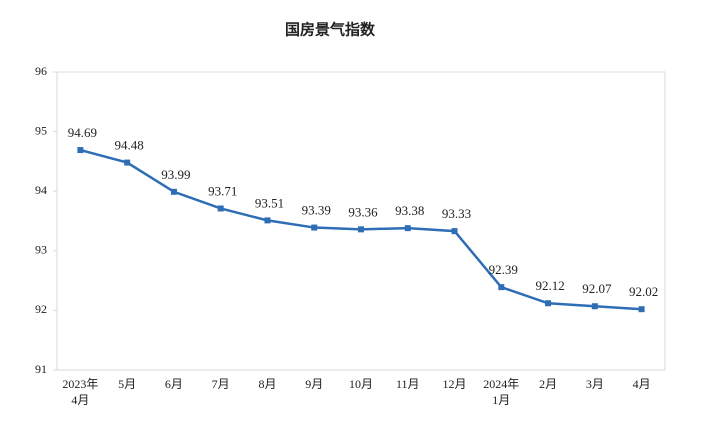 This screenshot has width=717, height=435. Describe the element at coordinates (82, 132) in the screenshot. I see `data-label: 94.69` at that location.